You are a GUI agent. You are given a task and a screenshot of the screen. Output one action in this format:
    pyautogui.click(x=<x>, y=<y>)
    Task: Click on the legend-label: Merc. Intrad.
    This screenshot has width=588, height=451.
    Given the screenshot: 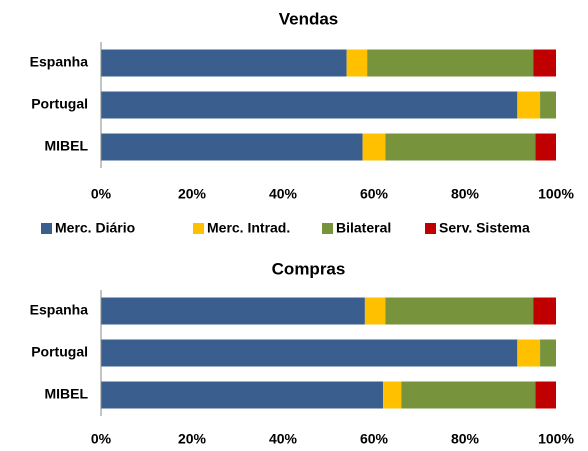 What is the action you would take?
    pyautogui.click(x=248, y=228)
    